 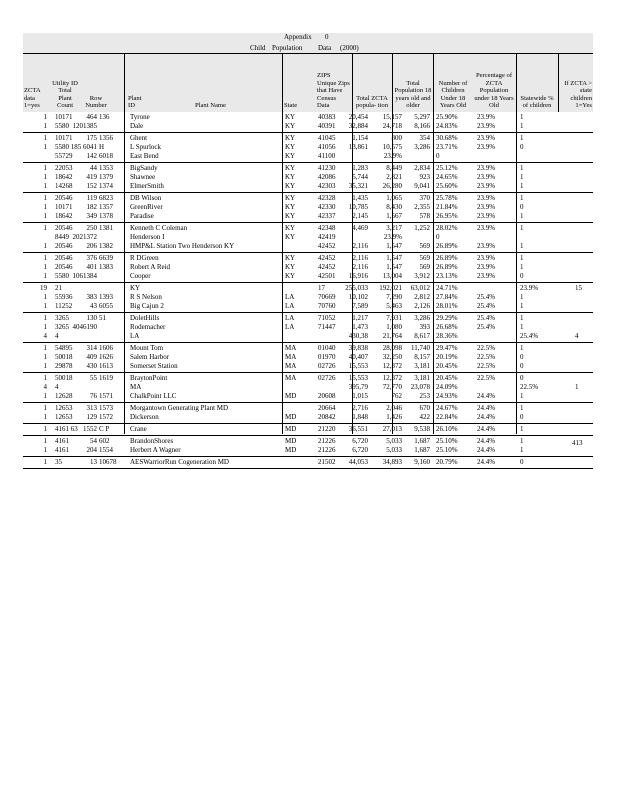 I want to click on cell-row-number: 401, so click(x=92, y=267).